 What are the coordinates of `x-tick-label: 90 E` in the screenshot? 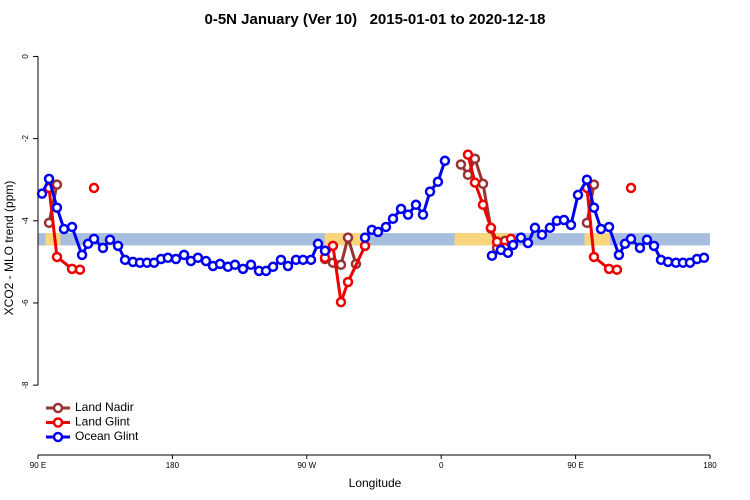 It's located at (38, 465).